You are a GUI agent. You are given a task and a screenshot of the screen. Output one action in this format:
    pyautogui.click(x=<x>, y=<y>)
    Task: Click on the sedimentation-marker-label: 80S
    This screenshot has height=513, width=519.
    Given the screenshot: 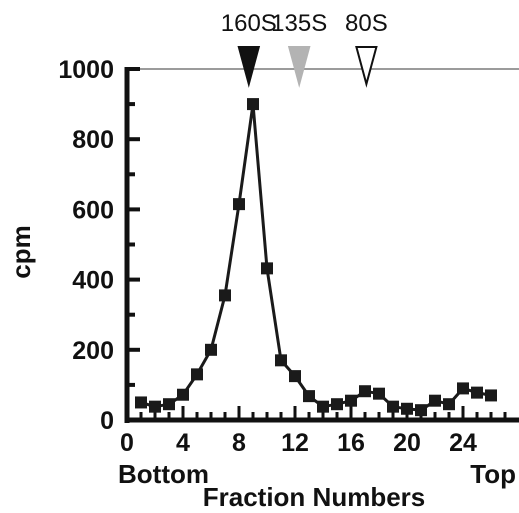 What is the action you would take?
    pyautogui.click(x=366, y=23)
    